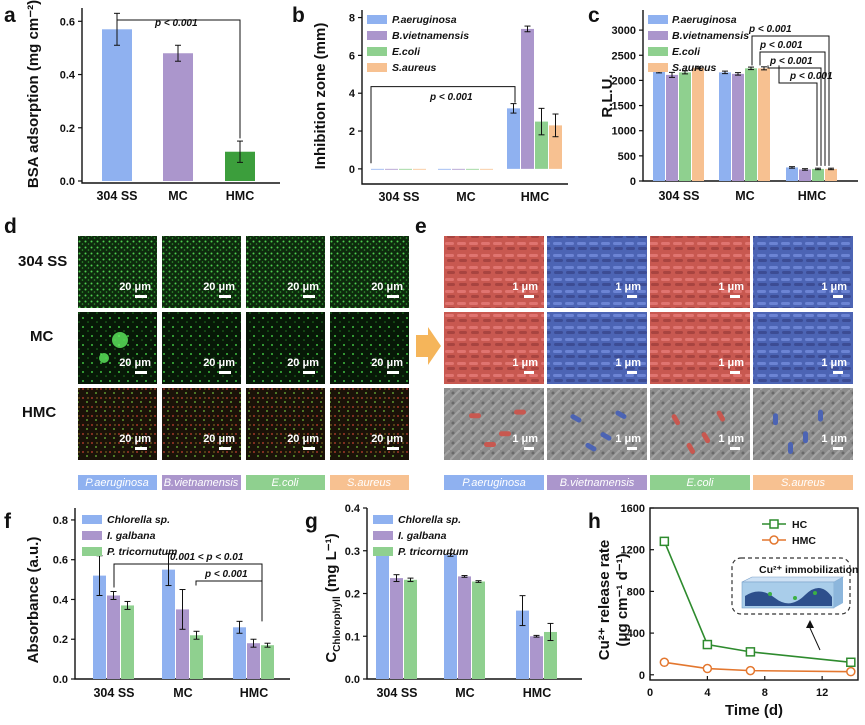  What do you see at coordinates (757, 667) in the screenshot?
I see `panel-h-series-line` at bounding box center [757, 667].